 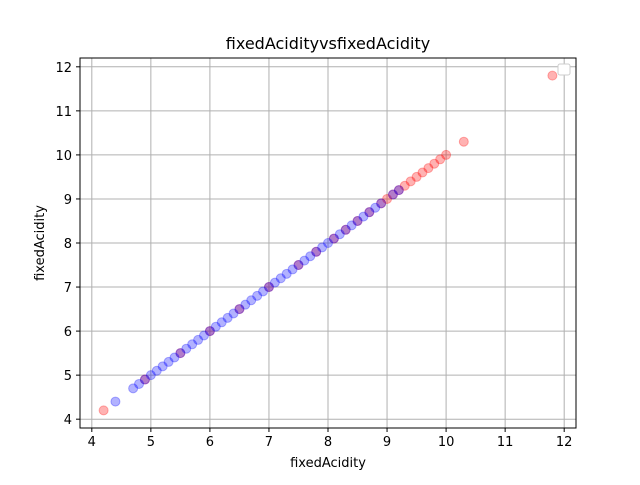 What do you see at coordinates (40, 243) in the screenshot?
I see `y-axis-label: fixedAcidity` at bounding box center [40, 243].